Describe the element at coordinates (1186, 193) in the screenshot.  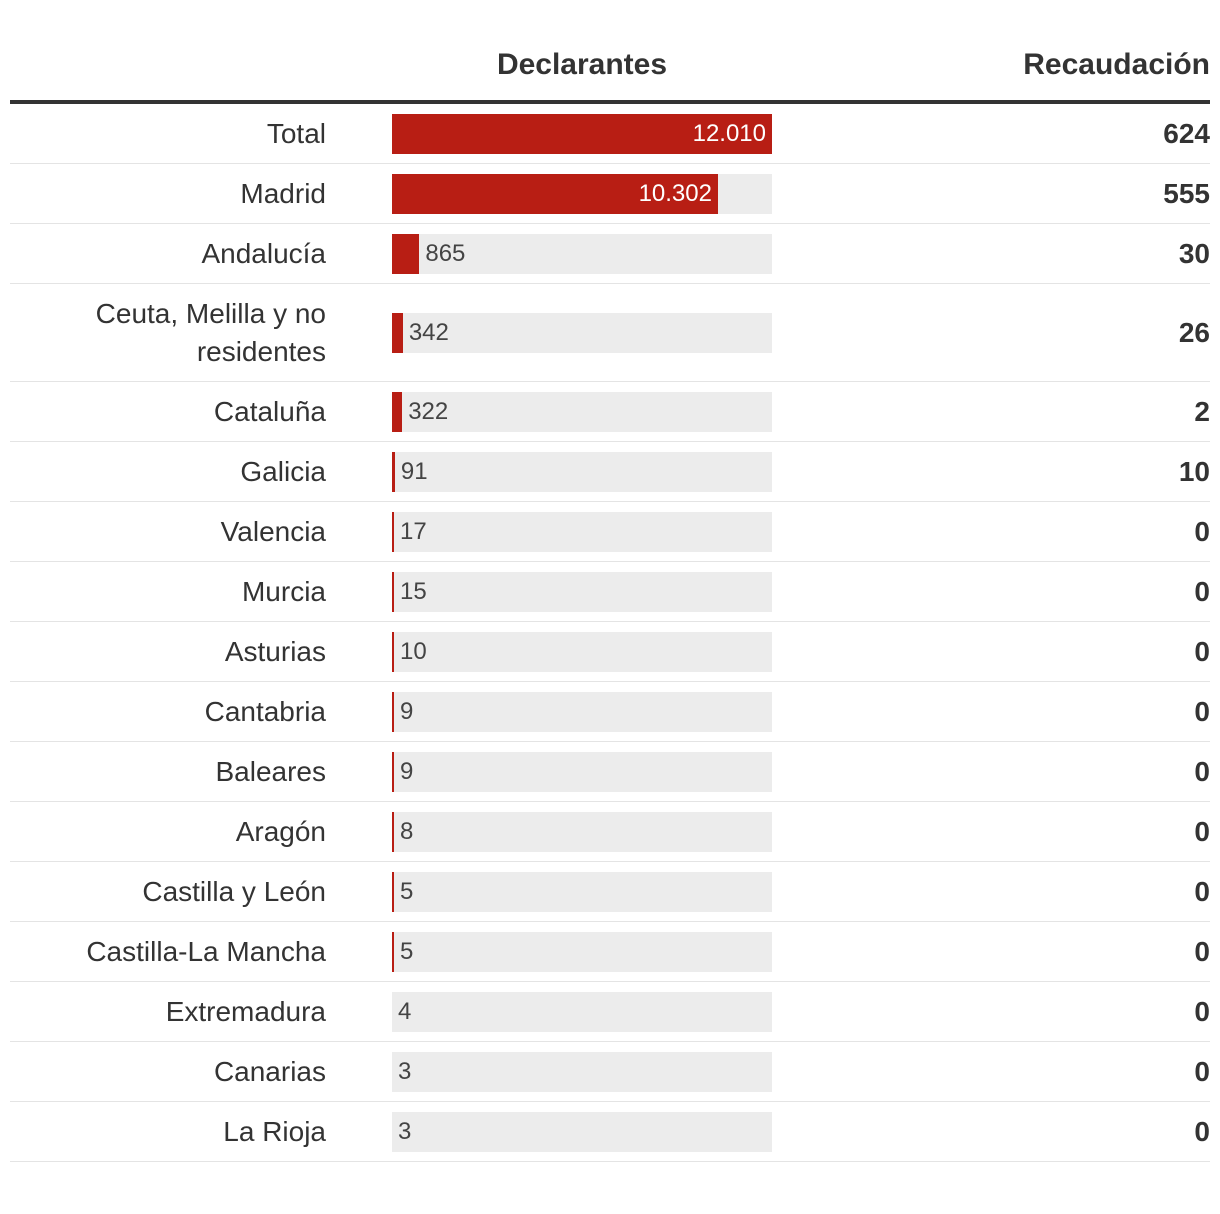
I see `recaudacion-value: 555` at that location.